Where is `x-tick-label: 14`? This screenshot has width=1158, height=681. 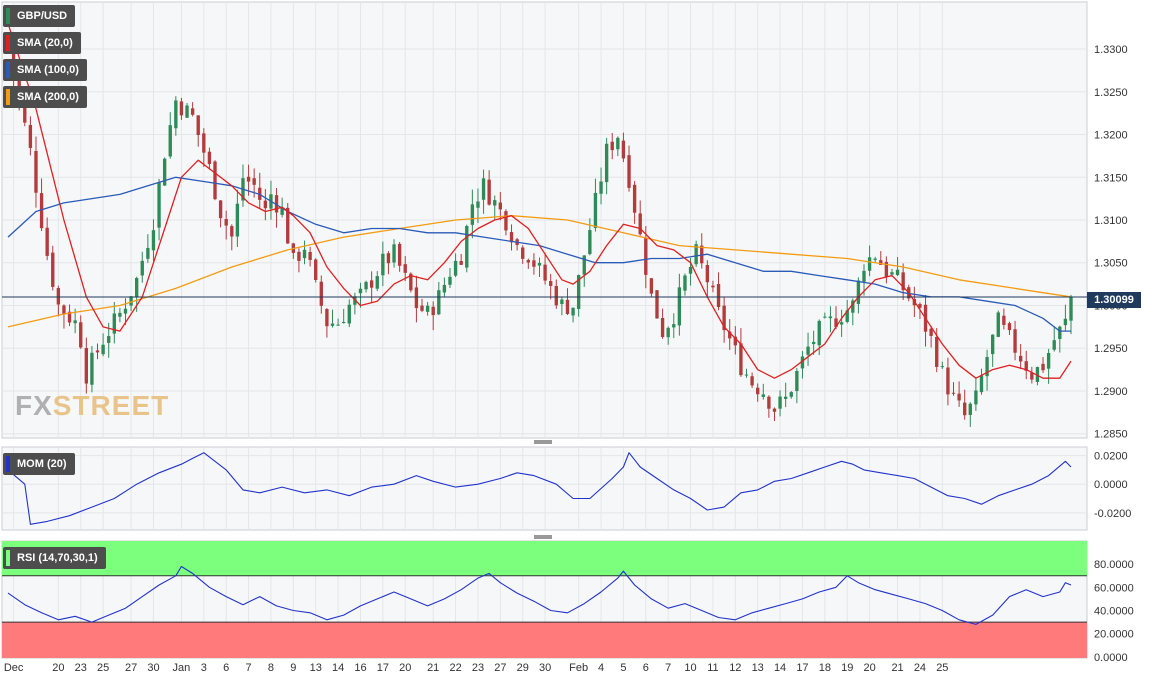 x-tick-label: 14 is located at coordinates (780, 668).